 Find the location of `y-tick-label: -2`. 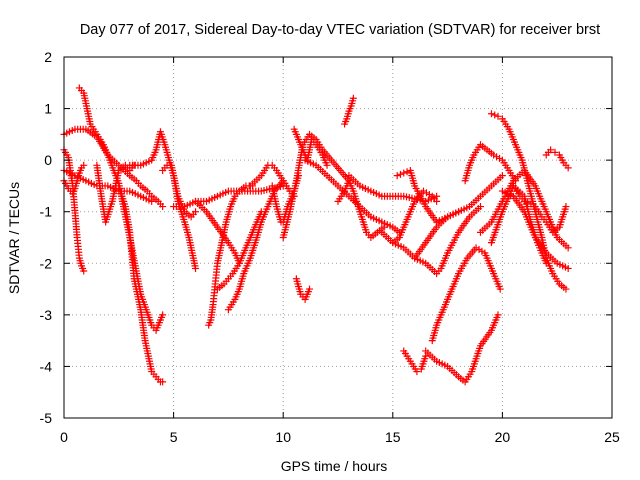

y-tick-label: -2 is located at coordinates (46, 263).